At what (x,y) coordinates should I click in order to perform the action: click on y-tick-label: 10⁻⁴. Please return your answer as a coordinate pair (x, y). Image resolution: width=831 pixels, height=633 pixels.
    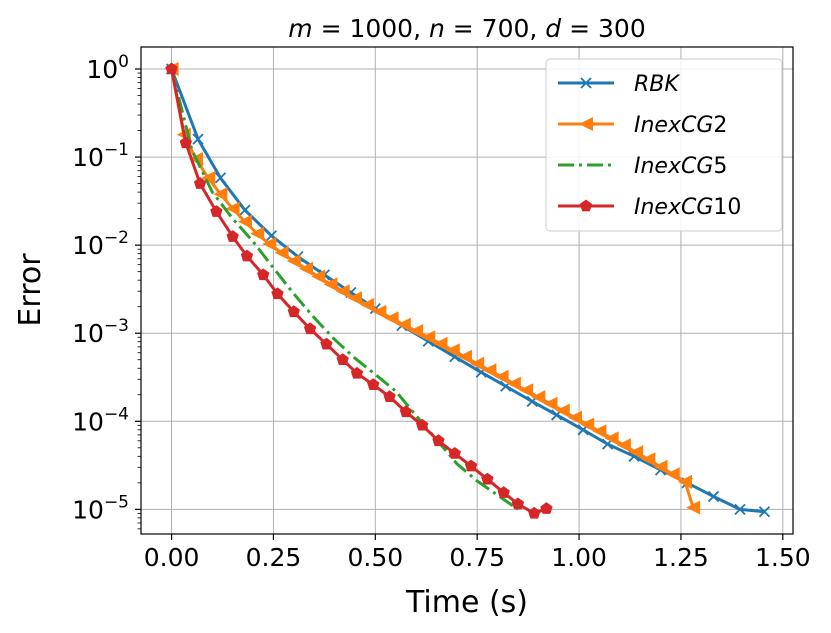
    Looking at the image, I should click on (100, 420).